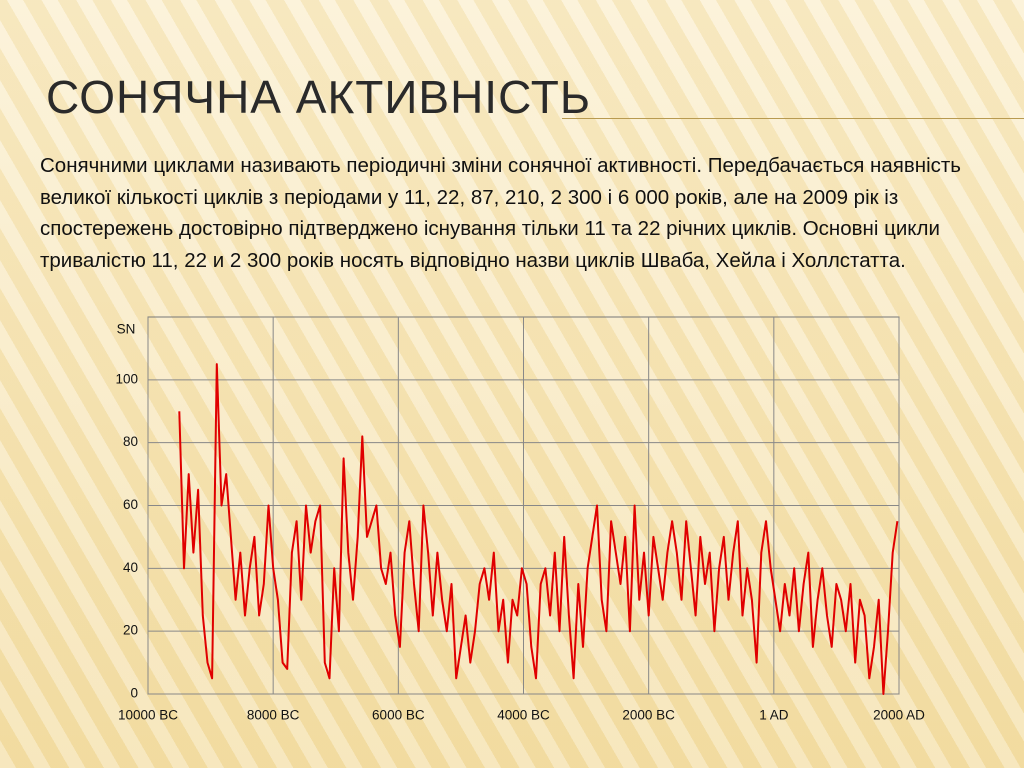 The width and height of the screenshot is (1024, 768). Describe the element at coordinates (774, 715) in the screenshot. I see `x-tick-label: 1 AD` at that location.